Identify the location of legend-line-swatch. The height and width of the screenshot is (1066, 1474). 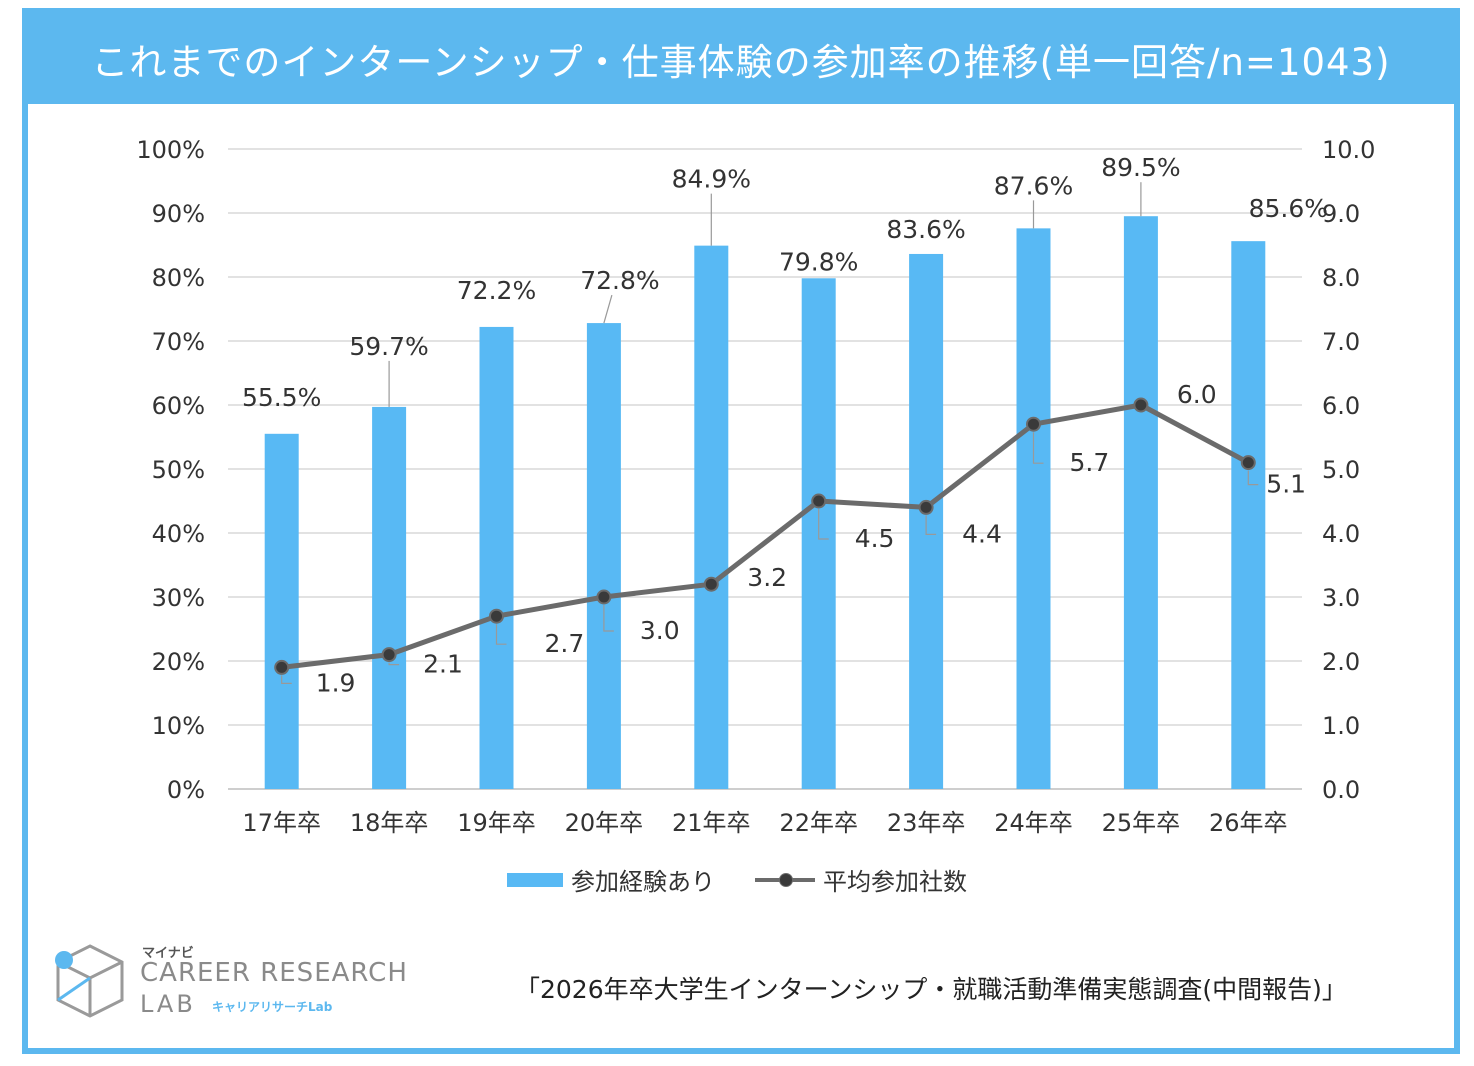
(785, 879).